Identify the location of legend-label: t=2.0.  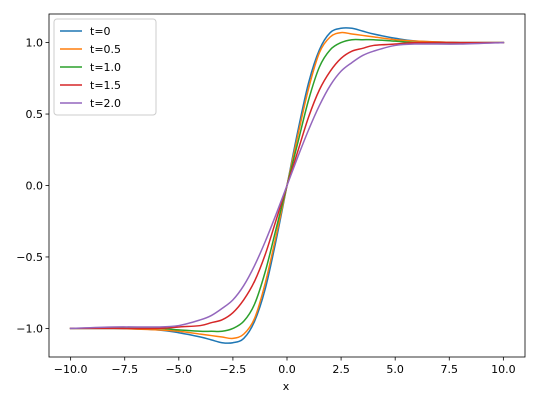
(105, 103).